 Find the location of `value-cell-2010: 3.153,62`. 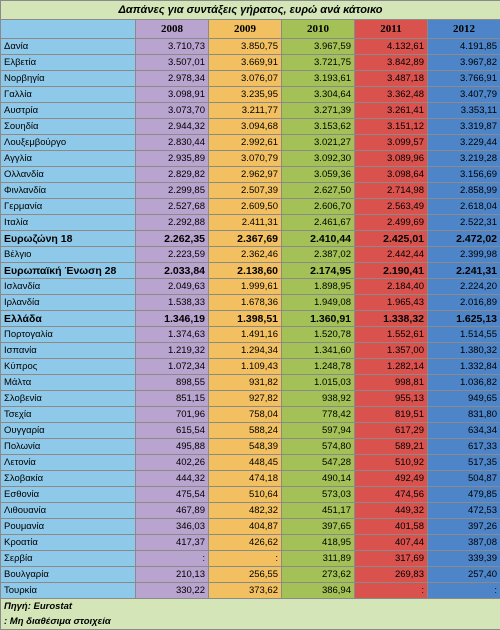

value-cell-2010: 3.153,62 is located at coordinates (318, 127).